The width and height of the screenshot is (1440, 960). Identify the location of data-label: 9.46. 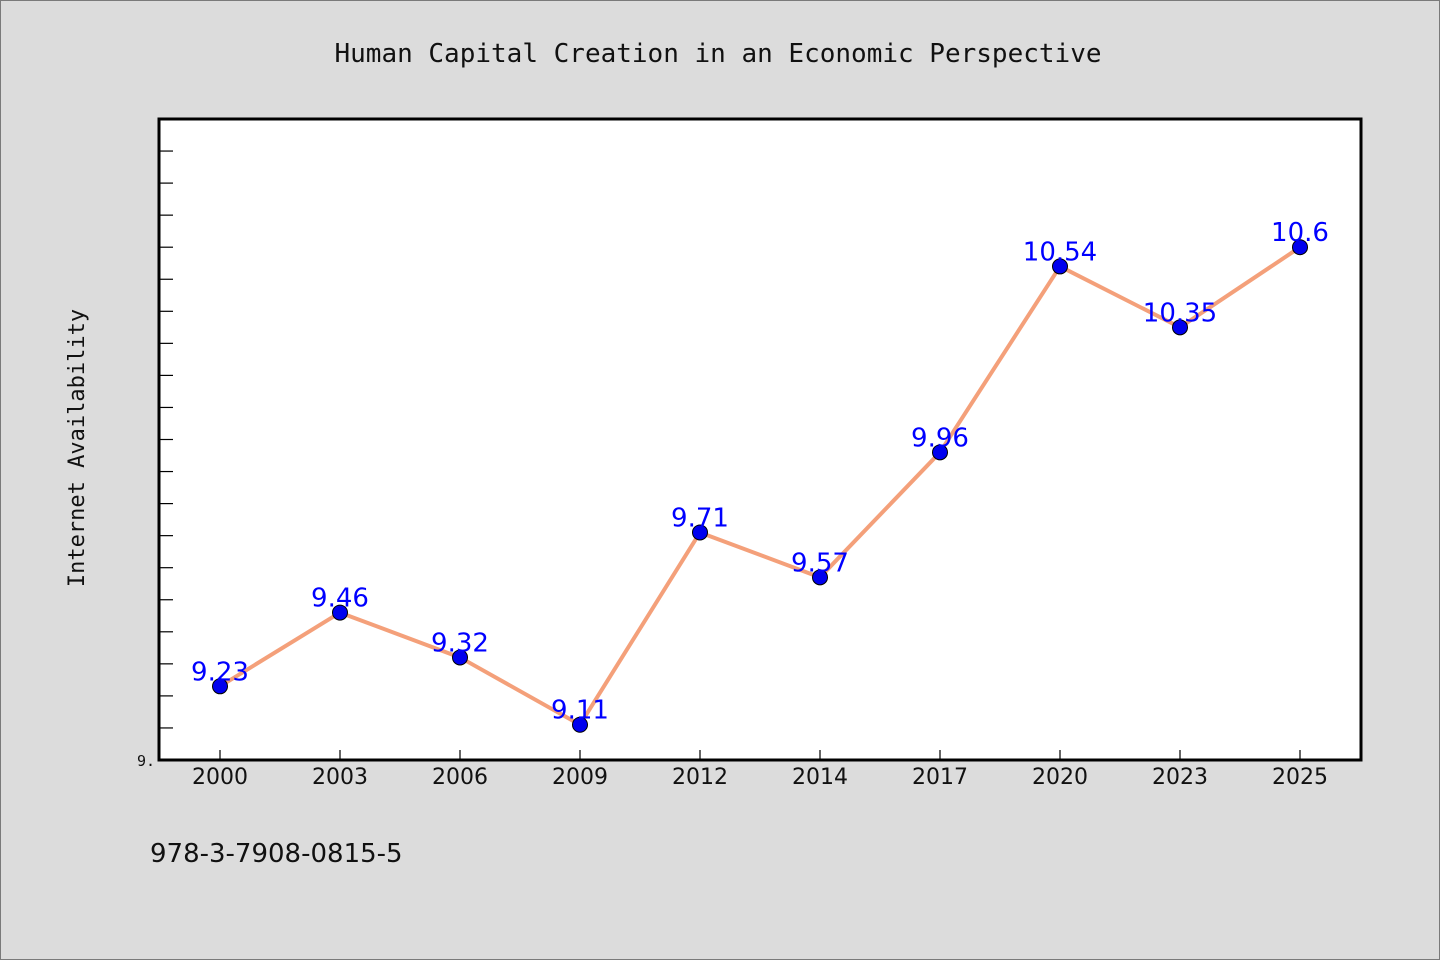
(340, 599).